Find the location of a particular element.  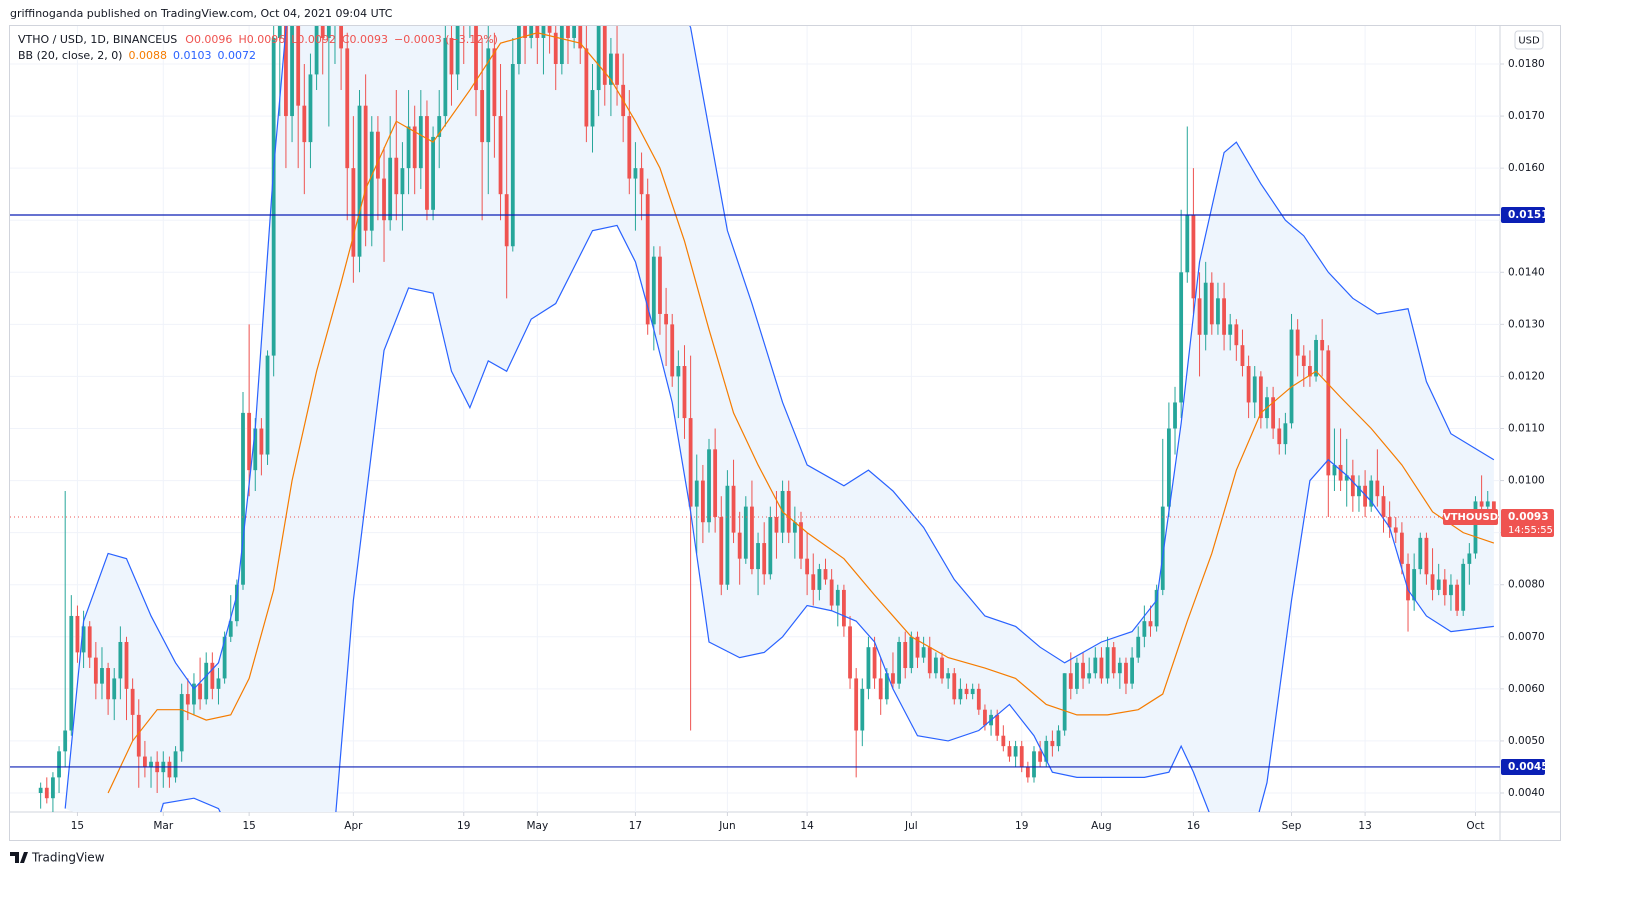

logo-icon is located at coordinates (19, 857).